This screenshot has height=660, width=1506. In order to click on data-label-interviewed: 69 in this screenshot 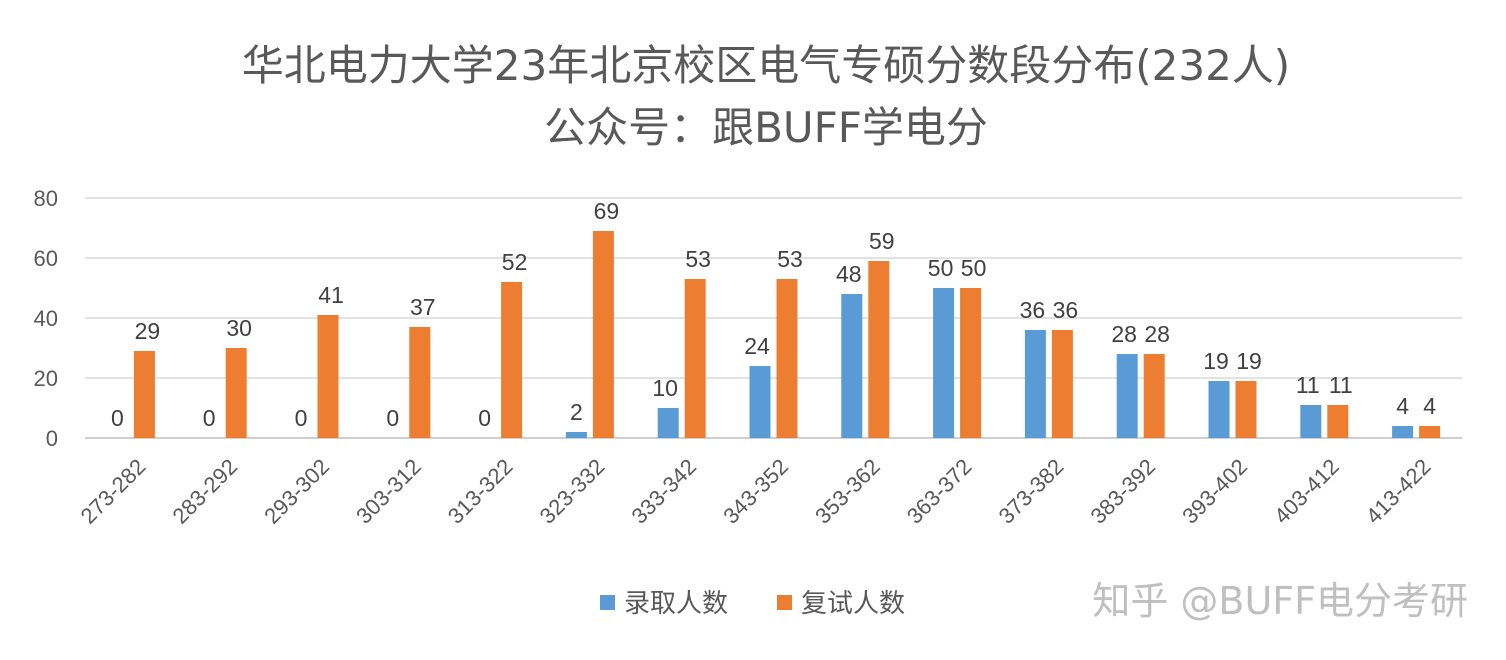, I will do `click(607, 211)`.